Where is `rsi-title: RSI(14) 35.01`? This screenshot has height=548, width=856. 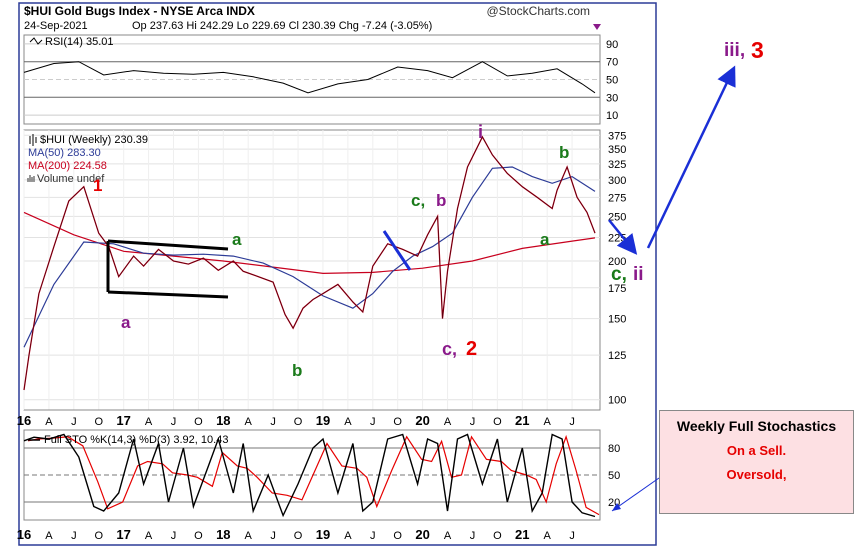 rsi-title: RSI(14) 35.01 is located at coordinates (79, 42).